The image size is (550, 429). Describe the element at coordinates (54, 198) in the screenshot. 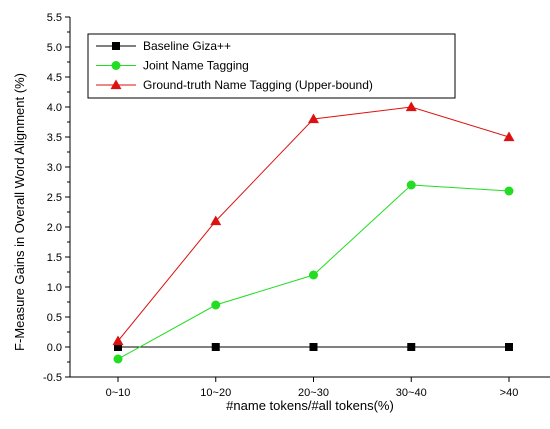

I see `y-tick-label: 2.5` at that location.